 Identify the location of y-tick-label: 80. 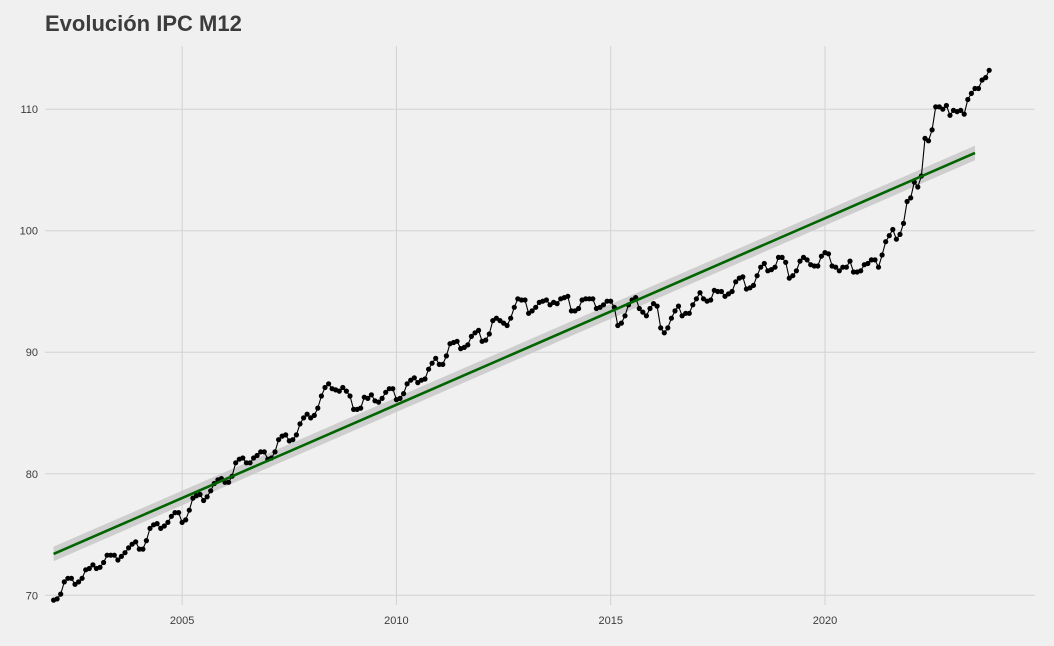
(32, 475).